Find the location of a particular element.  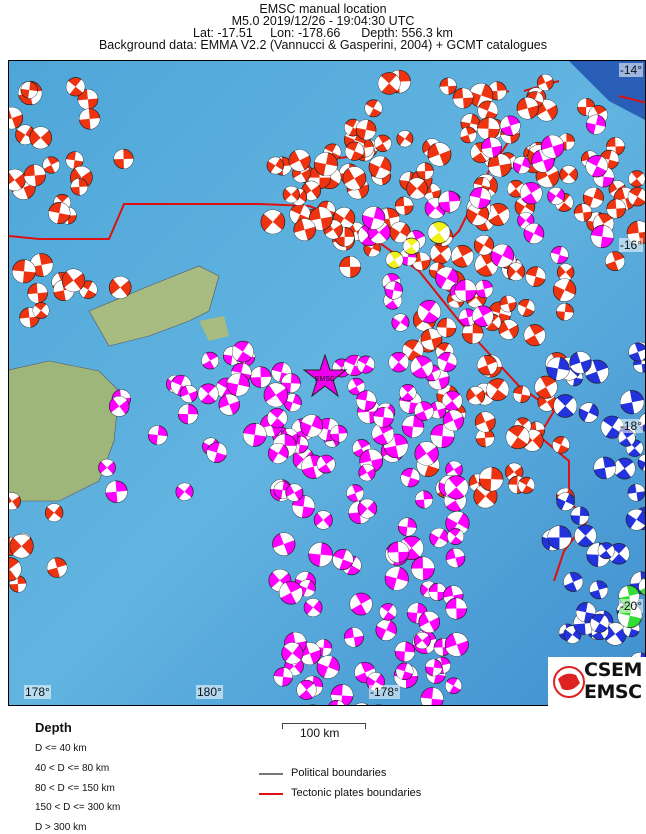

epicenter-star: EMSC is located at coordinates (325, 375).